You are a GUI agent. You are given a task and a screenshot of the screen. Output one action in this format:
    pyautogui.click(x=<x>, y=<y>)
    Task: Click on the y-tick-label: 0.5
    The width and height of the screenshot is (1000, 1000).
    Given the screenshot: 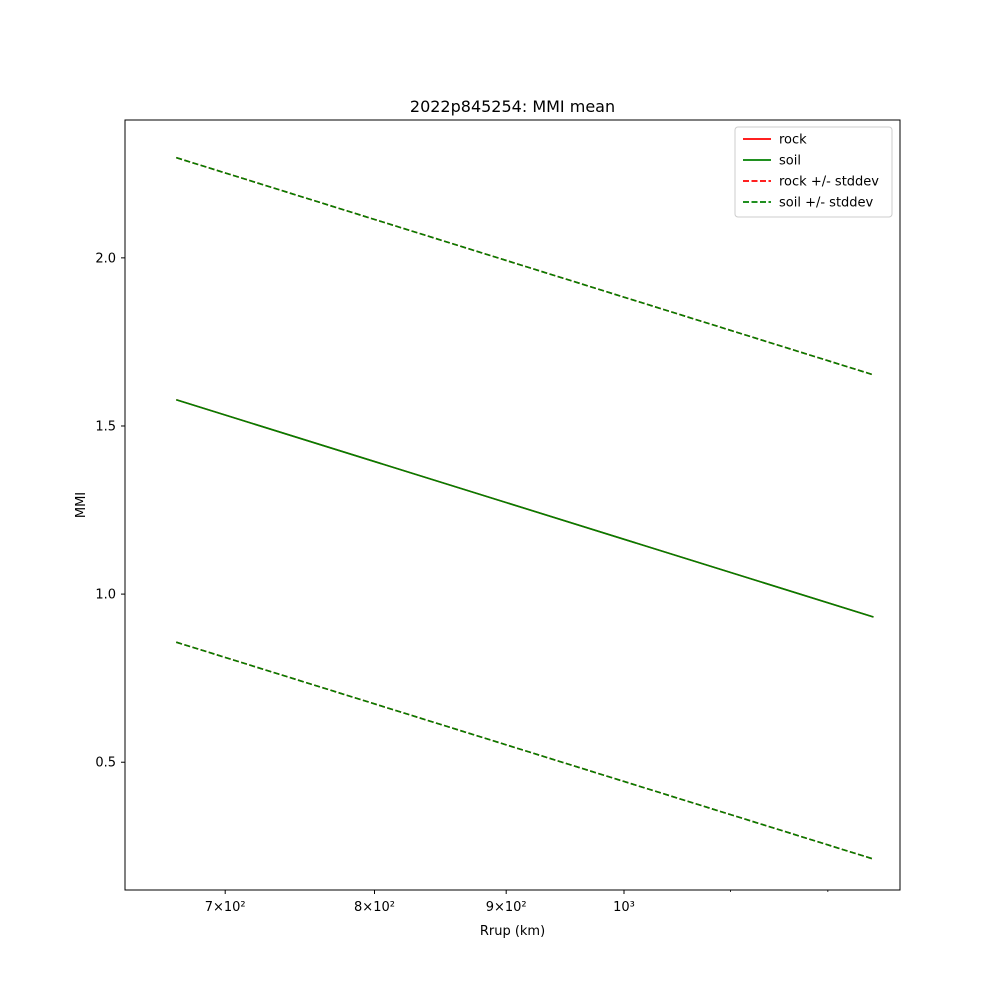 What is the action you would take?
    pyautogui.click(x=105, y=763)
    